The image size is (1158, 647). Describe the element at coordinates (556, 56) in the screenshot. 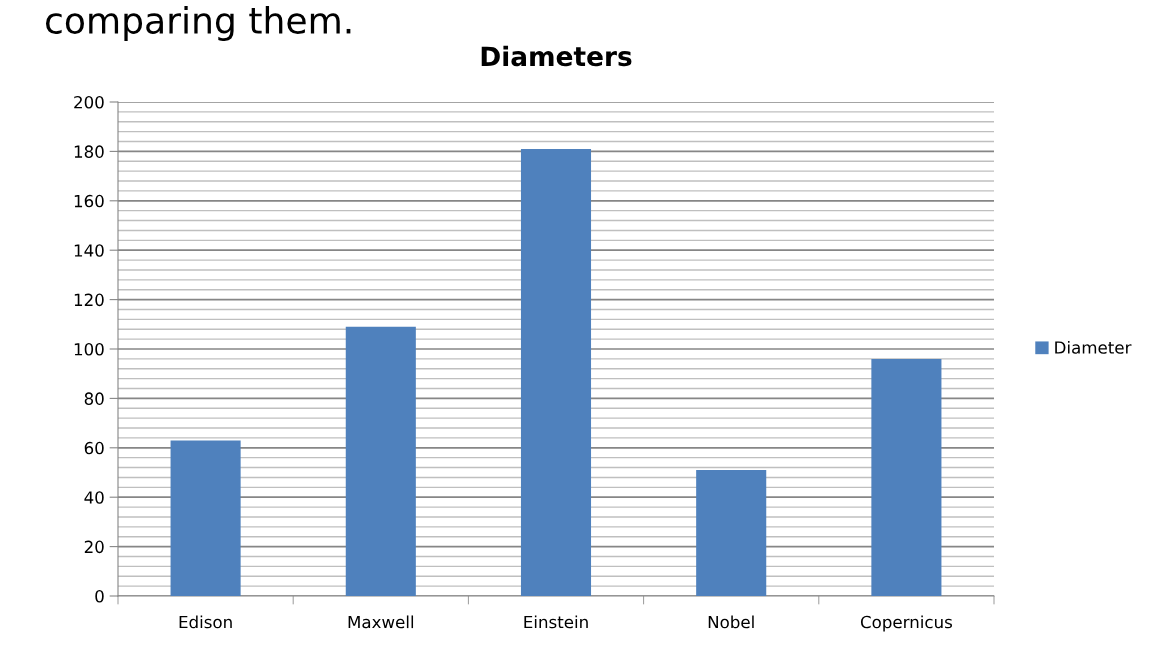

I see `chart-title: Diameters` at that location.